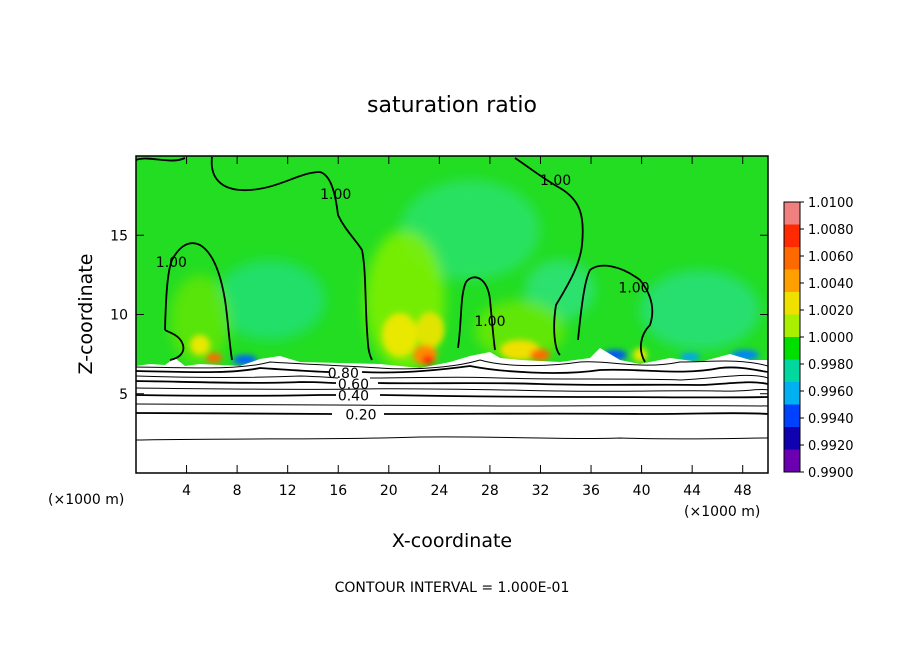 The image size is (904, 654). Describe the element at coordinates (452, 400) in the screenshot. I see `contour-lines-lower` at that location.